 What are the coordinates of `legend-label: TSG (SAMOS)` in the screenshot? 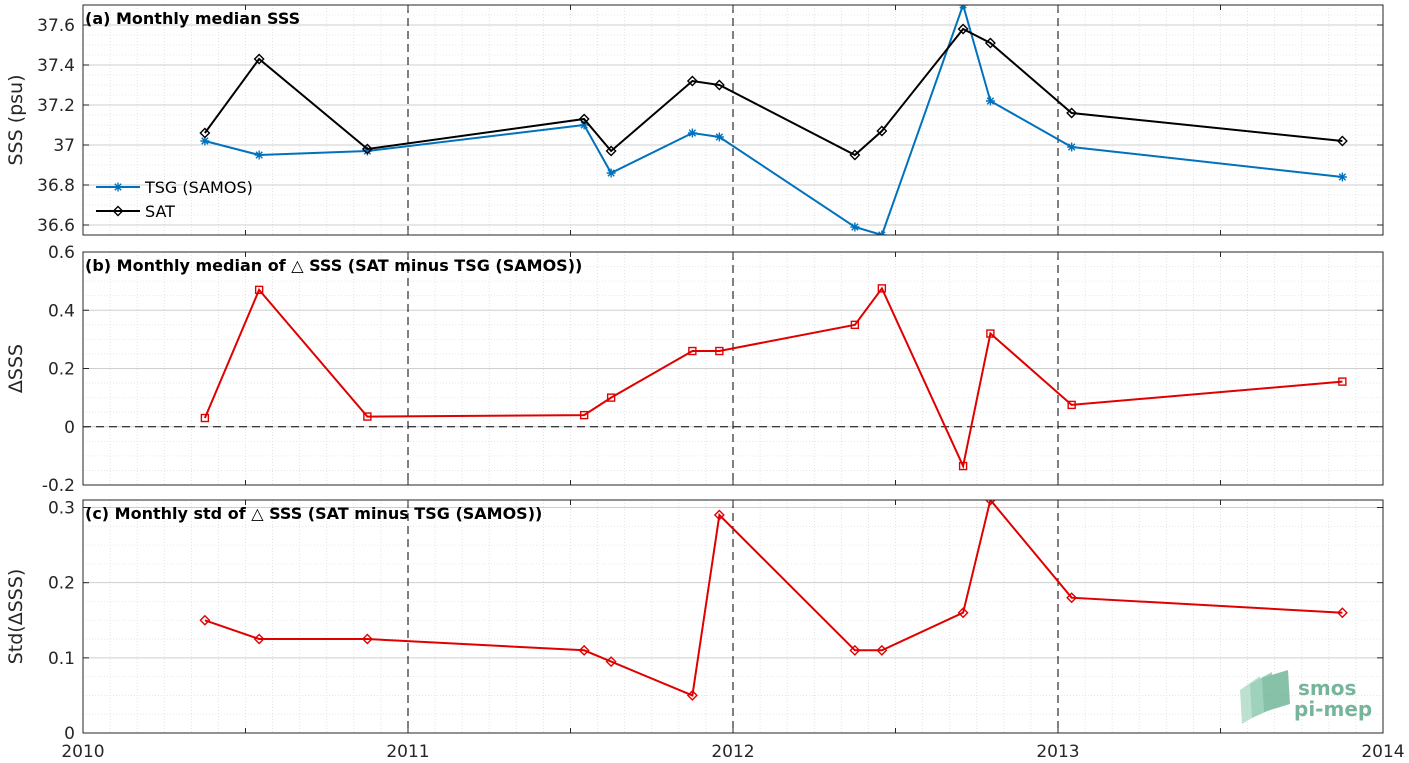 It's located at (198, 187).